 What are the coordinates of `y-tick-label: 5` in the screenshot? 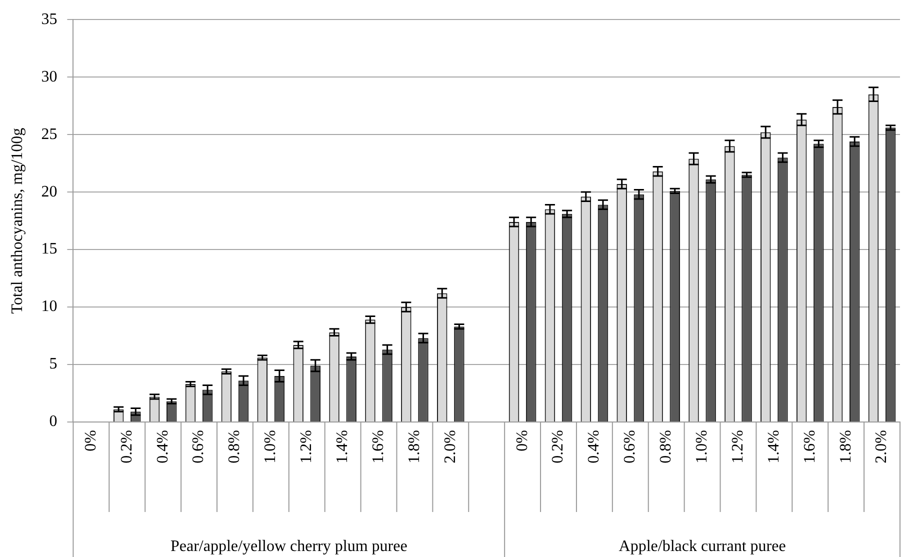 It's located at (53, 364).